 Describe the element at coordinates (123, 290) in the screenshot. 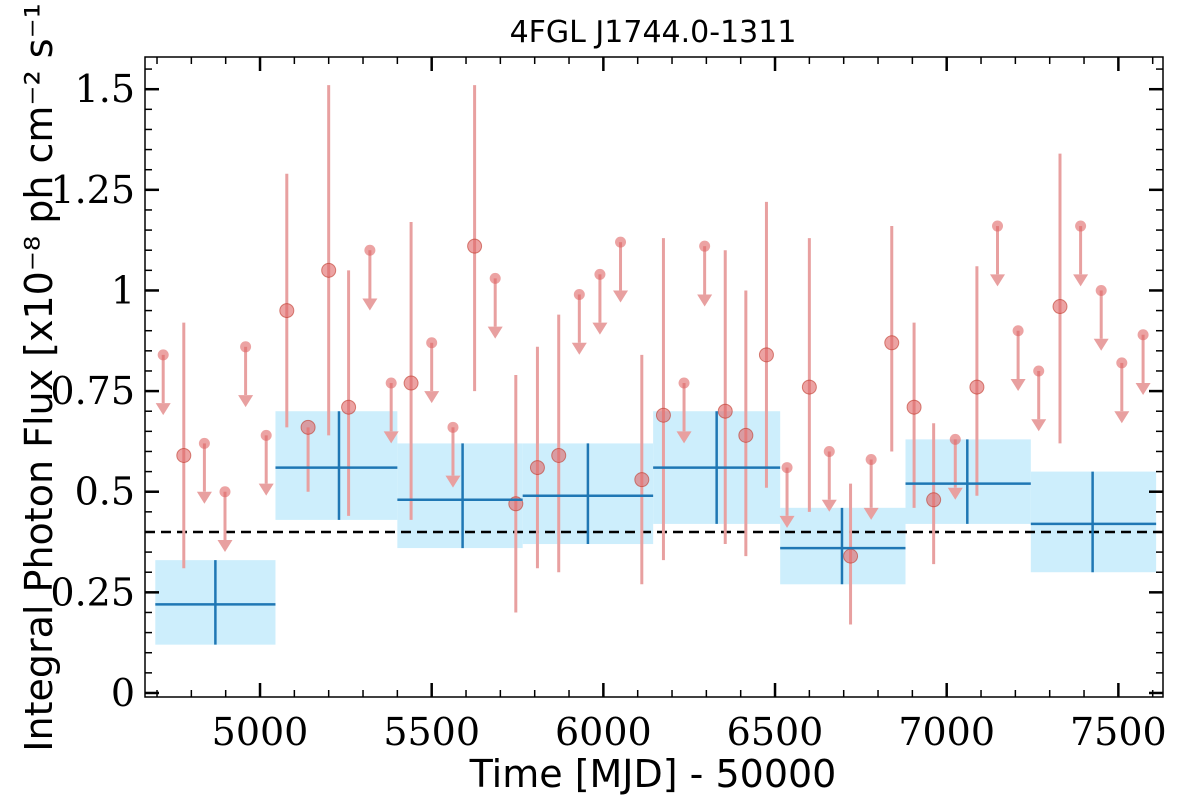

I see `y-tick-label: 1` at that location.